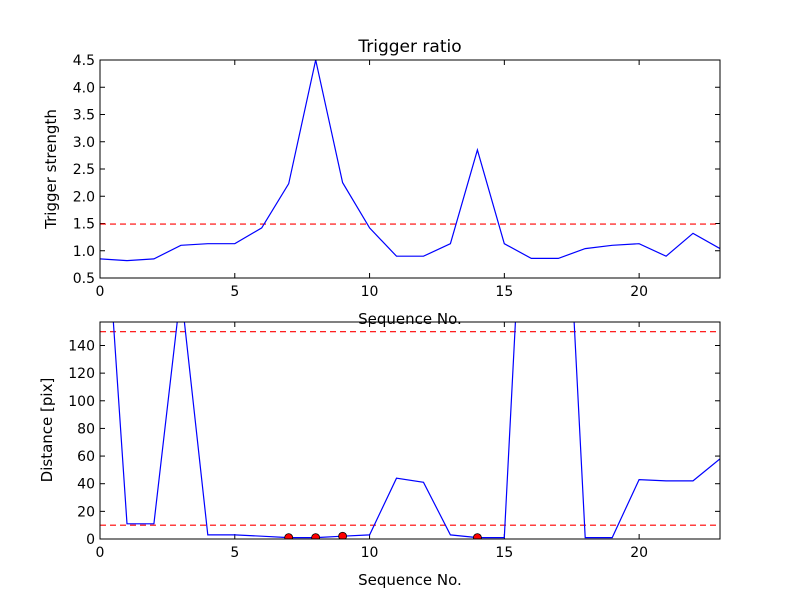 The width and height of the screenshot is (800, 600). I want to click on y-tick-label: 60, so click(86, 457).